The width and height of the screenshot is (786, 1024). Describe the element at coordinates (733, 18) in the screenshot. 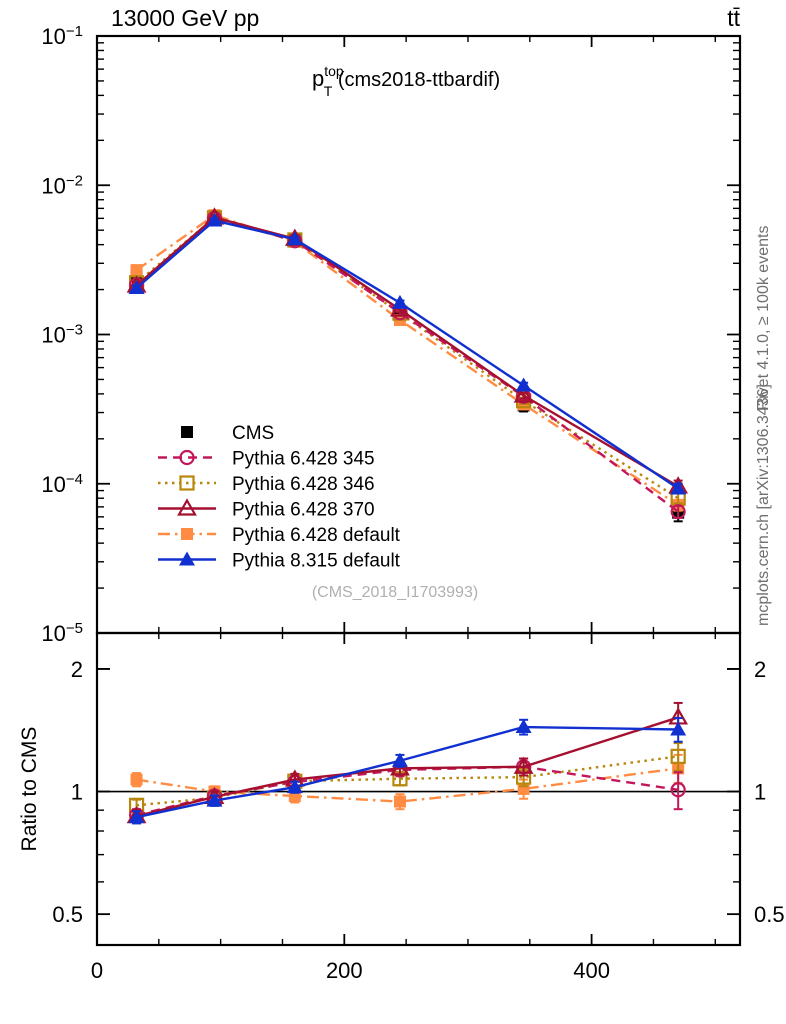

I see `header-process-label: tt̄` at that location.